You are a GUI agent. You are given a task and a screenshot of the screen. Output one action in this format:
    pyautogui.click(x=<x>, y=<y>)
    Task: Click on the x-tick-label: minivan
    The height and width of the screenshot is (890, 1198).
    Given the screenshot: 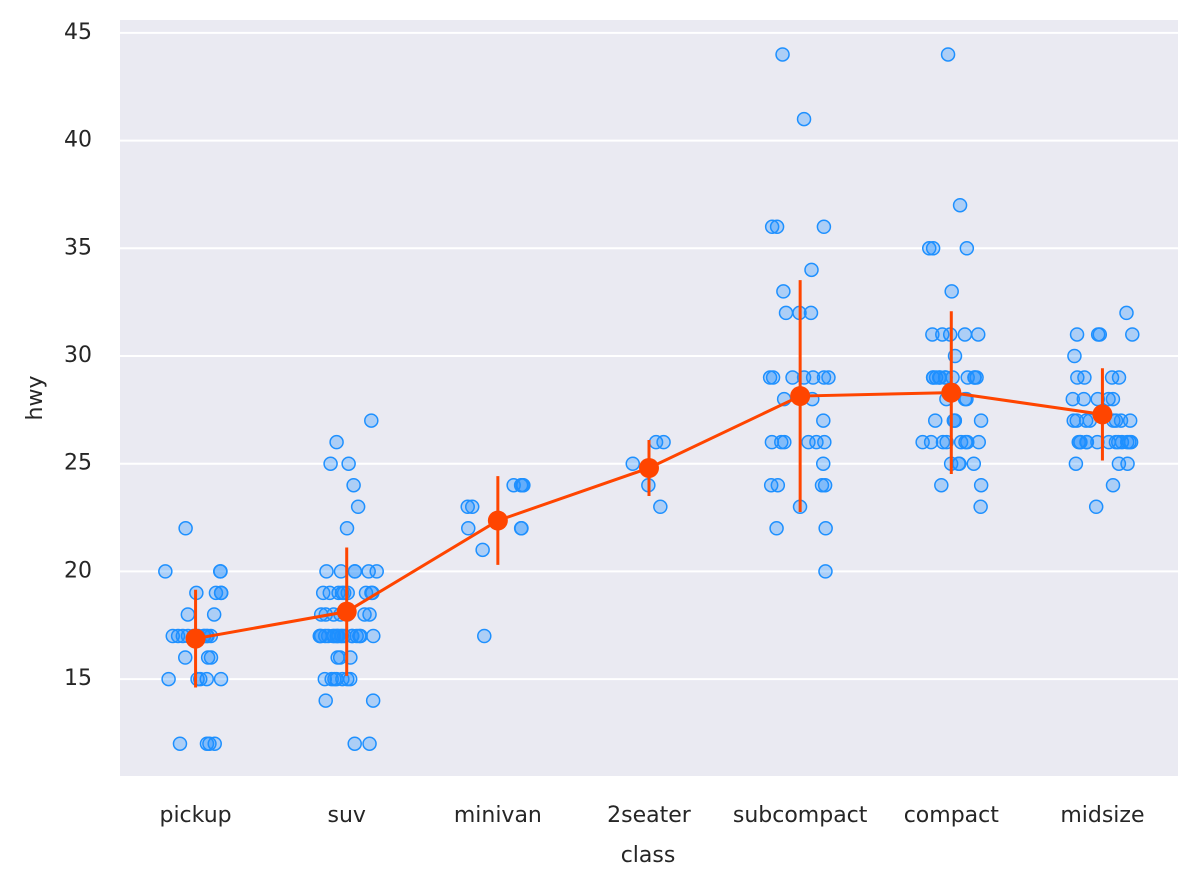 What is the action you would take?
    pyautogui.click(x=498, y=815)
    